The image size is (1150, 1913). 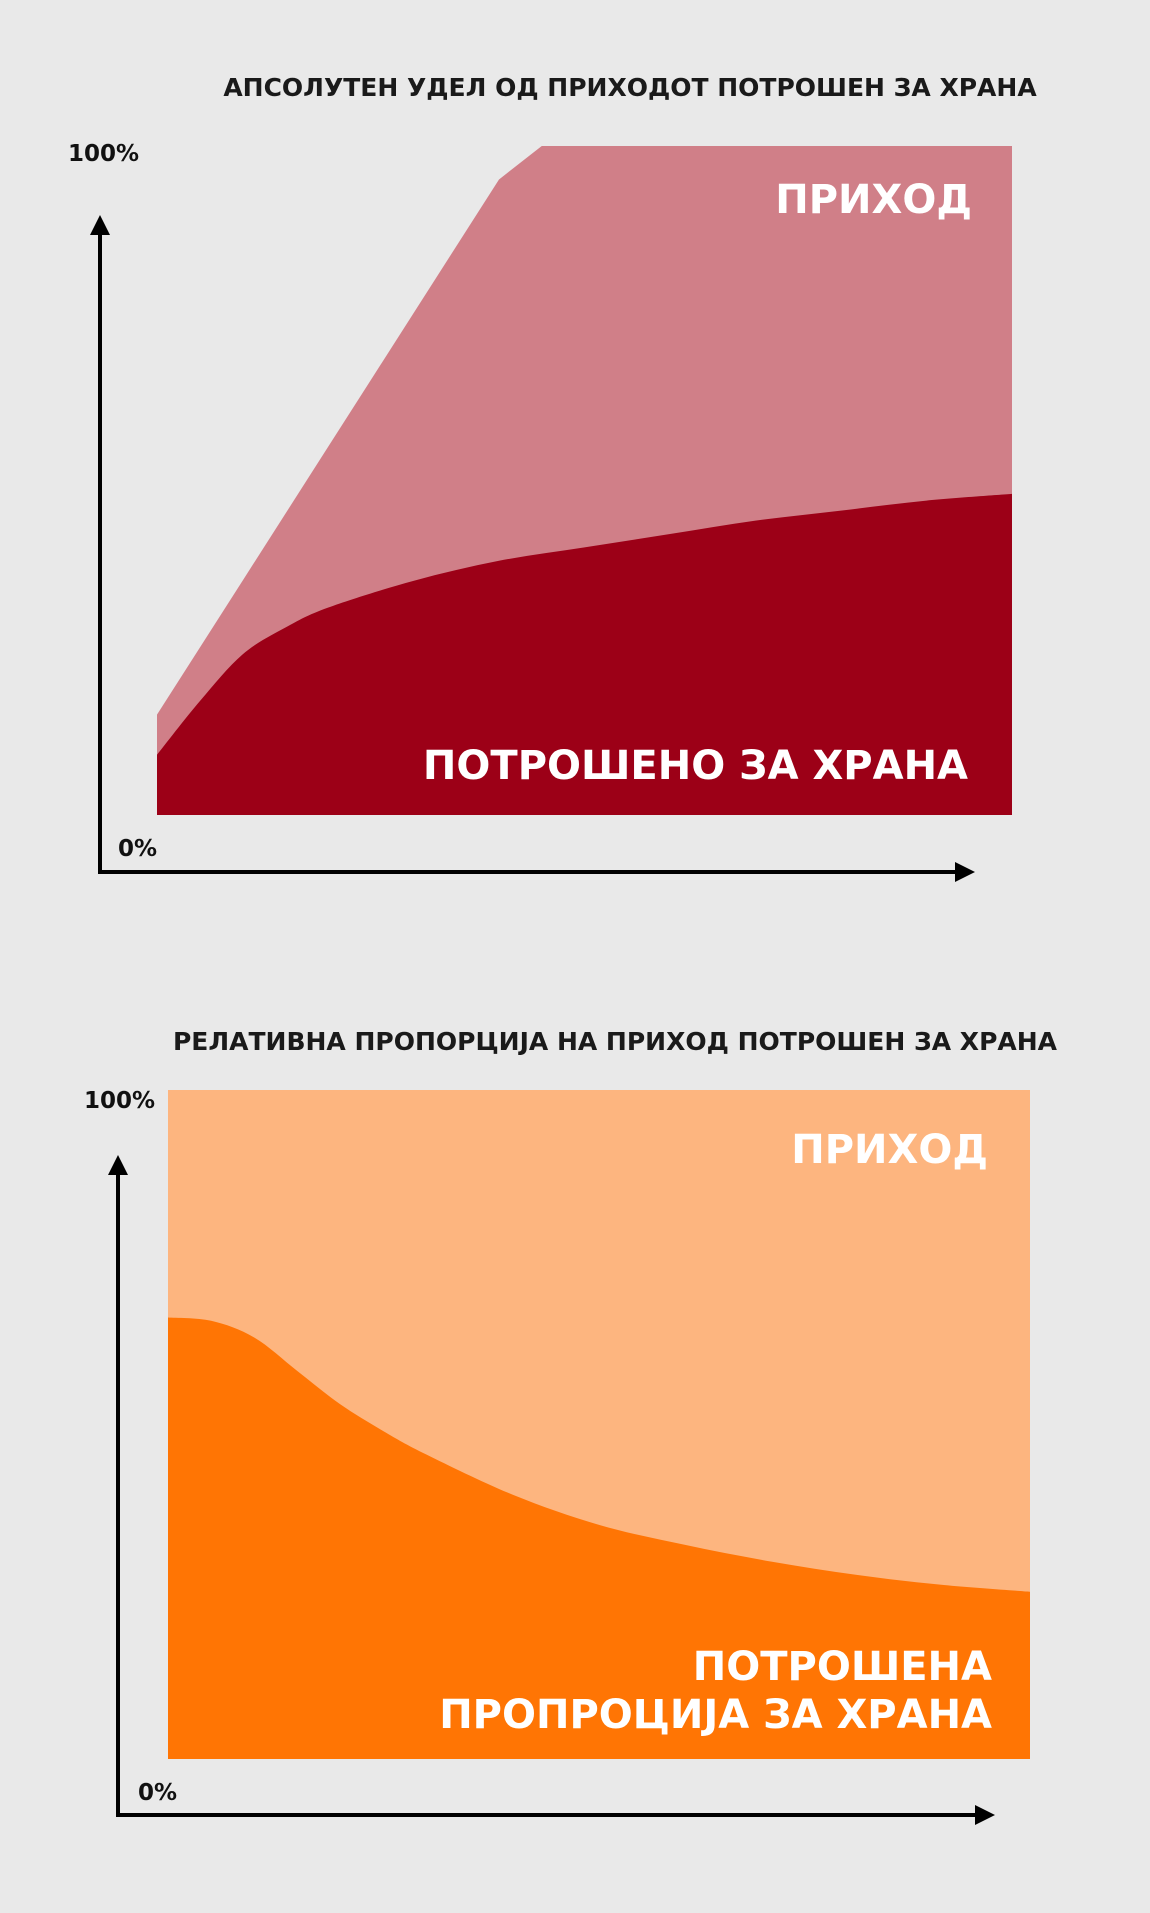 What do you see at coordinates (695, 766) in the screenshot?
I see `food-label: ПОТРОШЕНО ЗА ХРАНА` at bounding box center [695, 766].